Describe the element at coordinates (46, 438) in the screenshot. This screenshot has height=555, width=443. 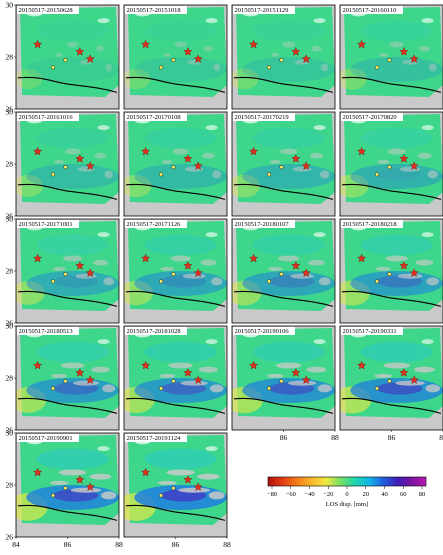
I see `panel-label: 20150517-20190901` at that location.